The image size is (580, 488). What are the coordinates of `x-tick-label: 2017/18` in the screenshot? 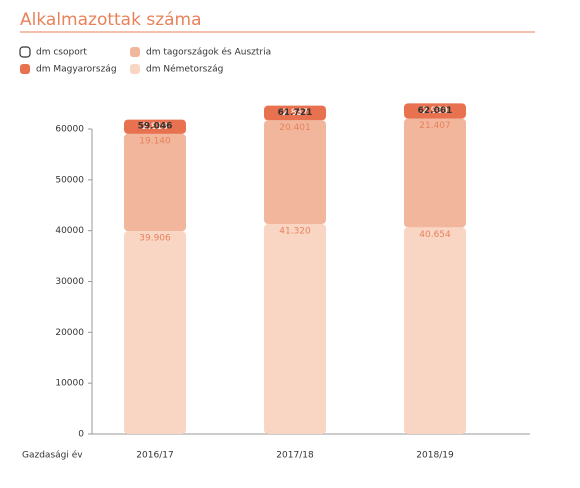 It's located at (295, 456).